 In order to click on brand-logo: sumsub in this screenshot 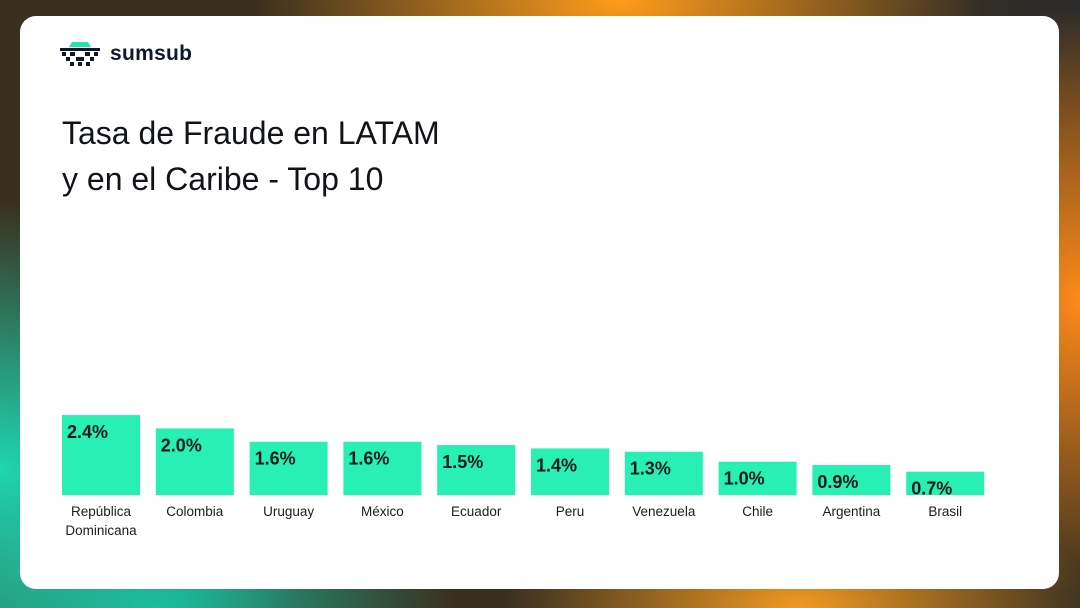, I will do `click(125, 54)`.